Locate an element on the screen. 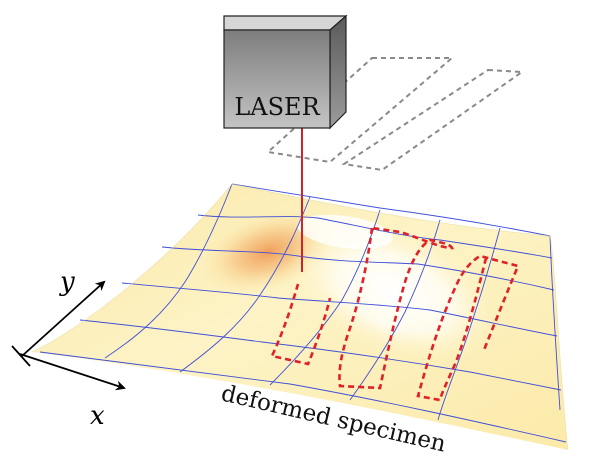 This screenshot has height=465, width=598. hump-crest is located at coordinates (345, 232).